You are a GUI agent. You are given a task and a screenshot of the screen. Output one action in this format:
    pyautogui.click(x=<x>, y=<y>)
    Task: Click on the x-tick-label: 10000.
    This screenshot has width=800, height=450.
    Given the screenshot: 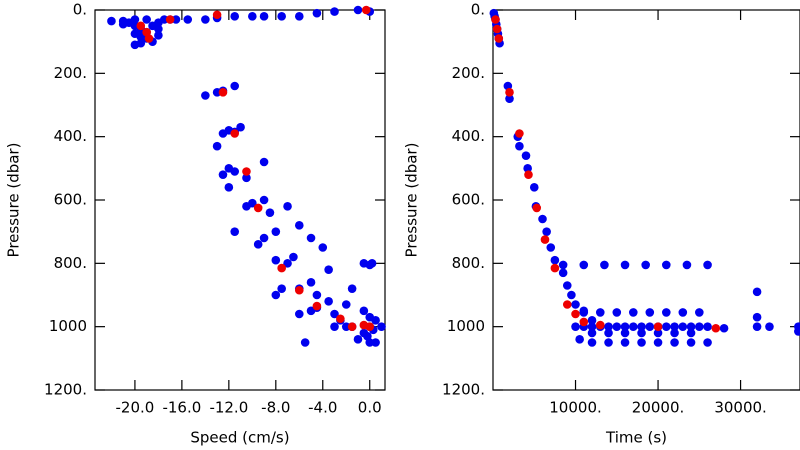 What is the action you would take?
    pyautogui.click(x=575, y=408)
    